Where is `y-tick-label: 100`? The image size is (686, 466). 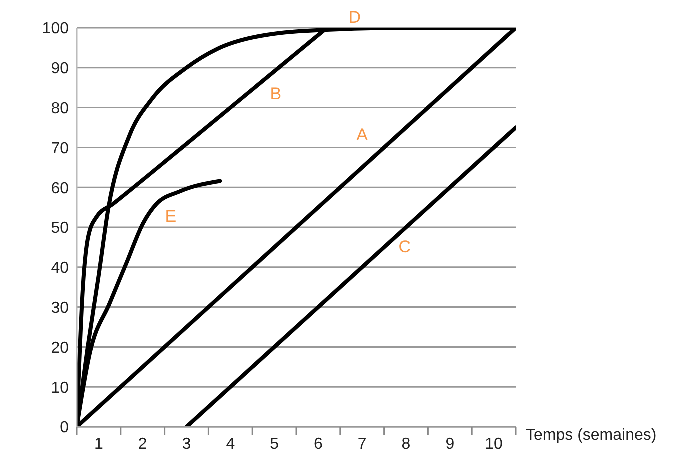
y-tick-label: 100 is located at coordinates (56, 29).